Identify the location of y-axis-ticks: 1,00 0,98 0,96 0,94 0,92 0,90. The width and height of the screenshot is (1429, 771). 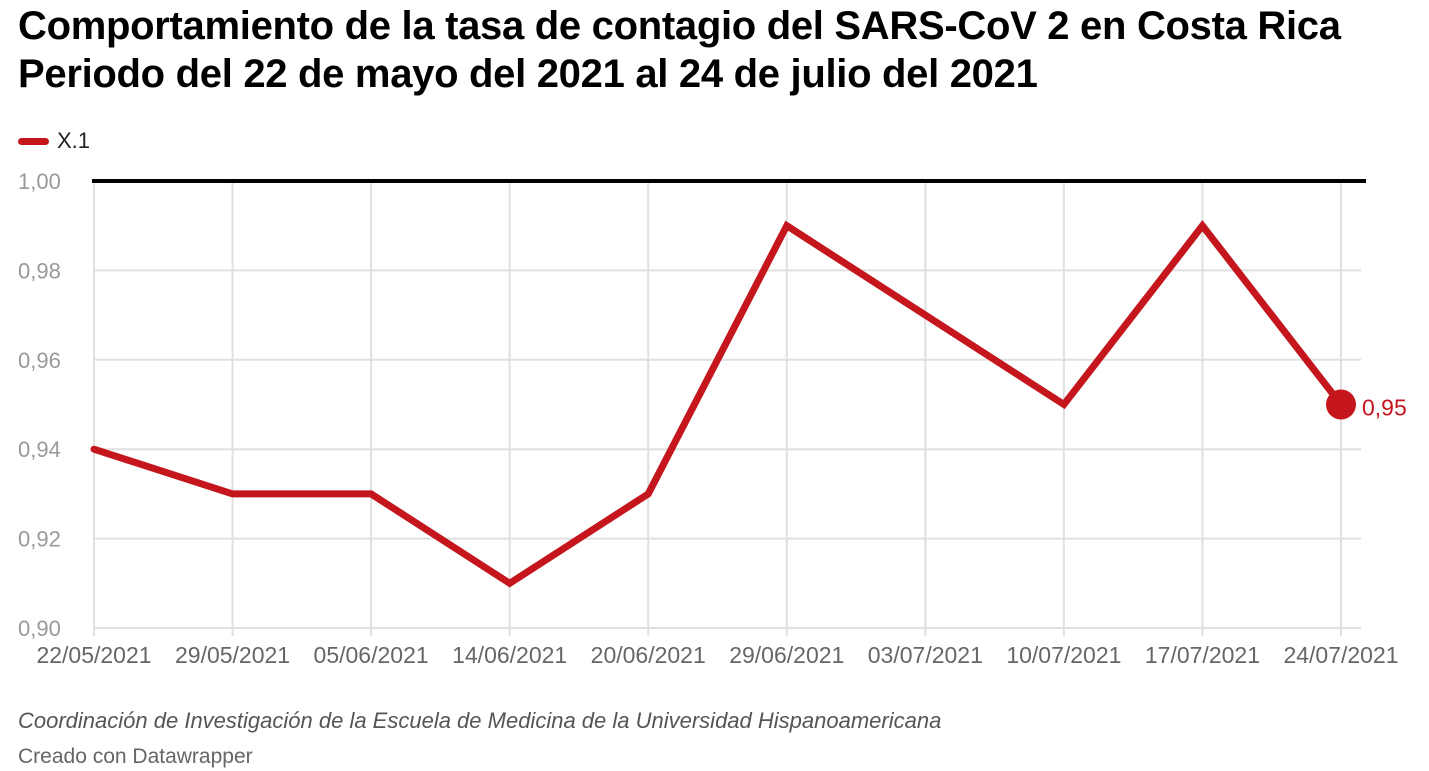
(39, 405).